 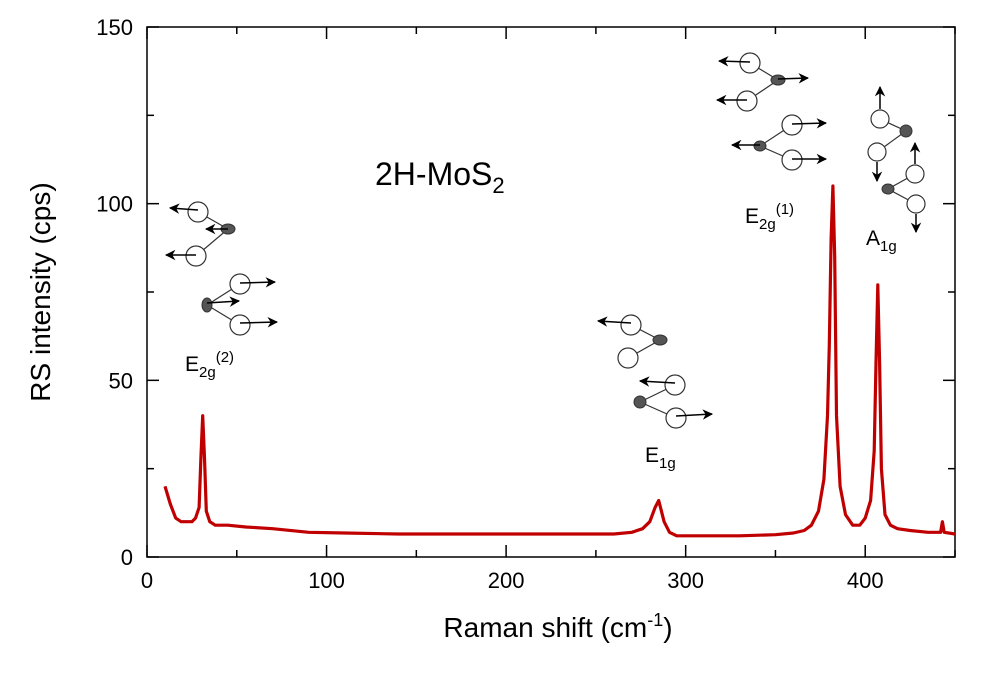 I want to click on x-tick-label: 200, so click(x=506, y=580).